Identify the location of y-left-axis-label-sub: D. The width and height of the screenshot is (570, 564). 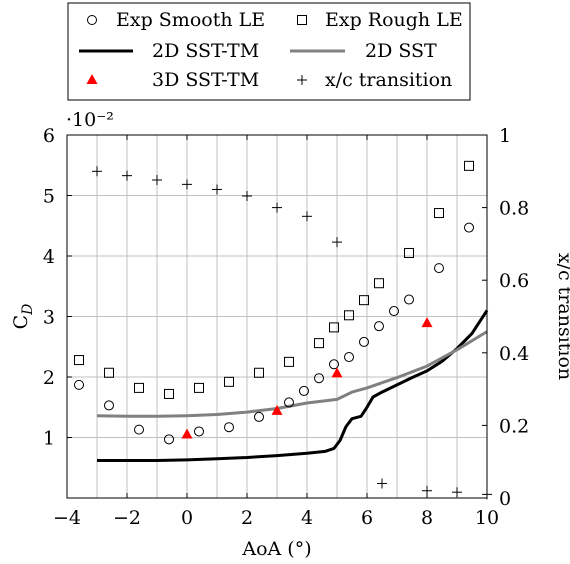
(28, 310).